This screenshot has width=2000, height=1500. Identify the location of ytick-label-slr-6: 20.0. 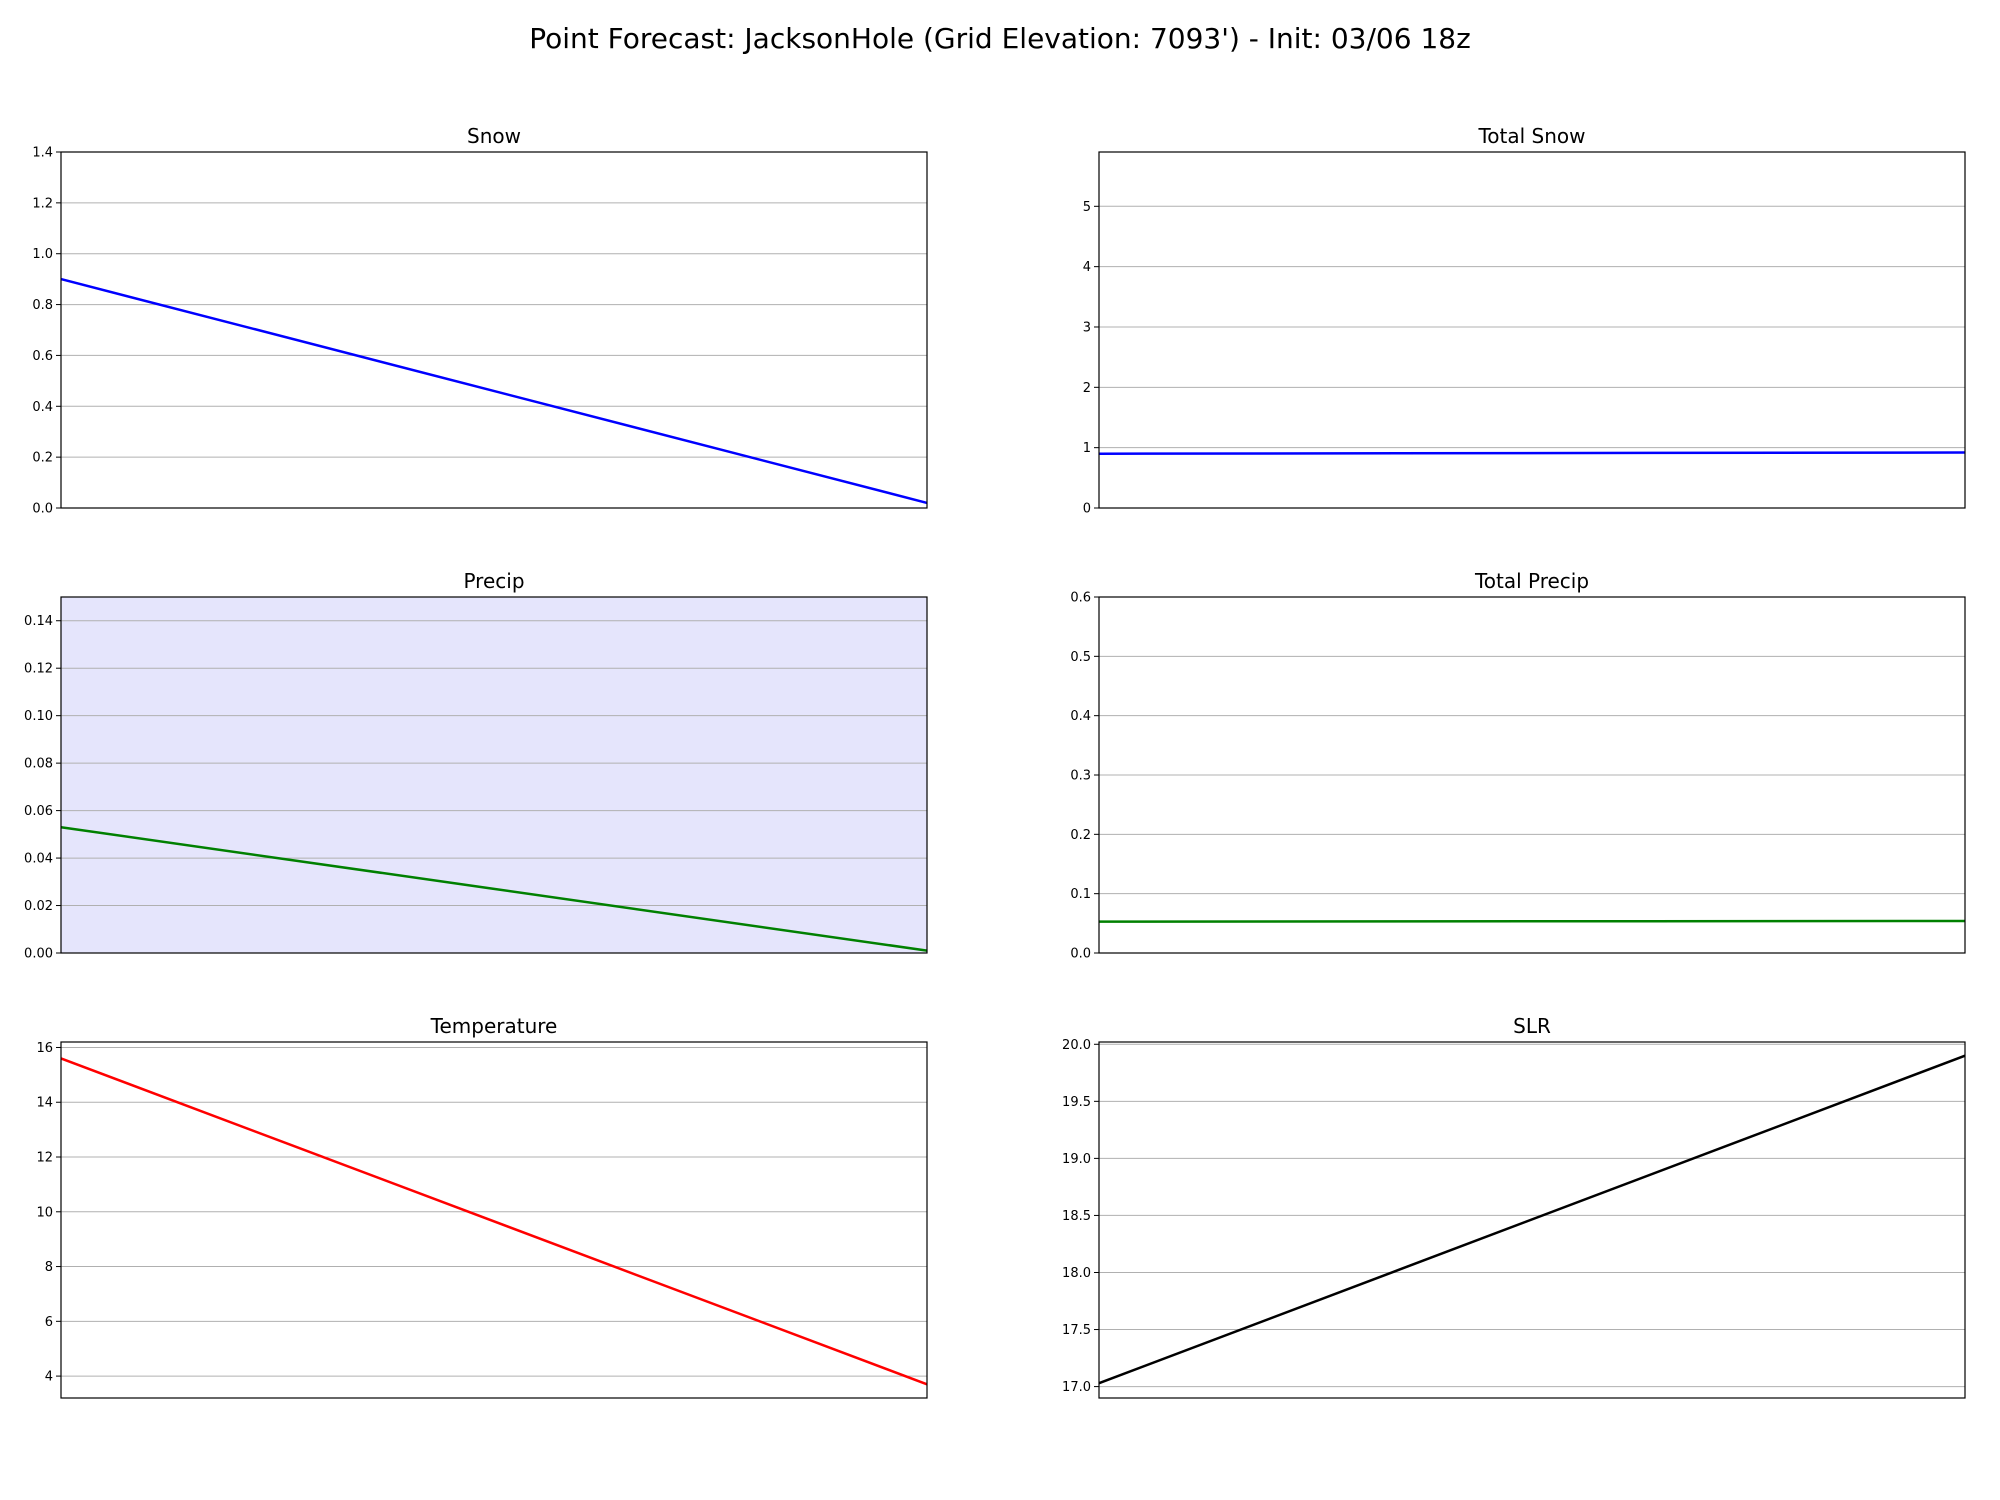
(1076, 1045).